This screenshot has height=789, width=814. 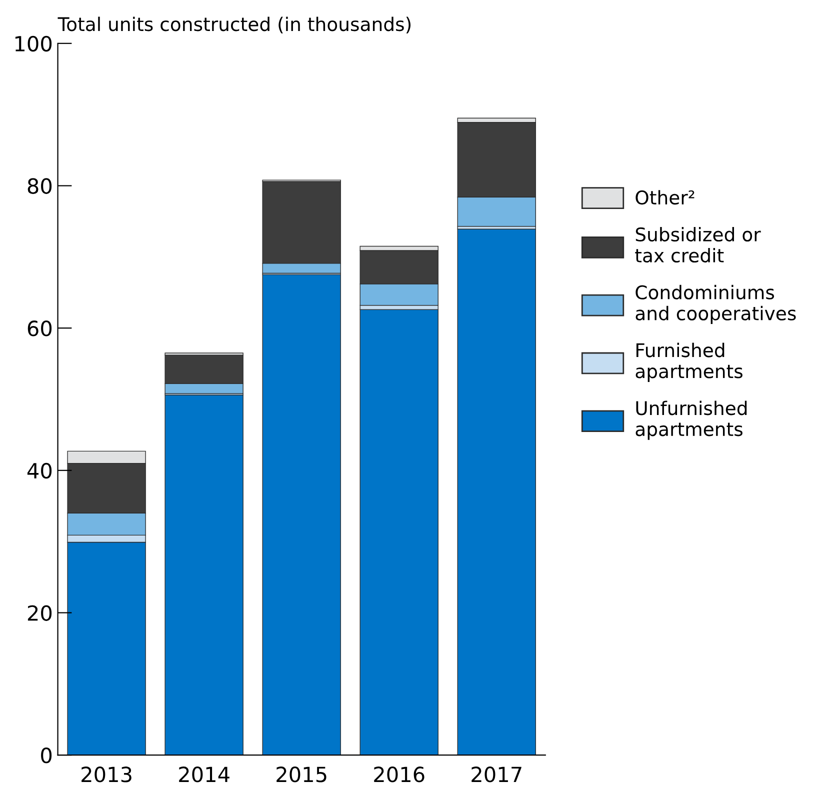 I want to click on legend-label: Unfurnished apartments, so click(x=691, y=420).